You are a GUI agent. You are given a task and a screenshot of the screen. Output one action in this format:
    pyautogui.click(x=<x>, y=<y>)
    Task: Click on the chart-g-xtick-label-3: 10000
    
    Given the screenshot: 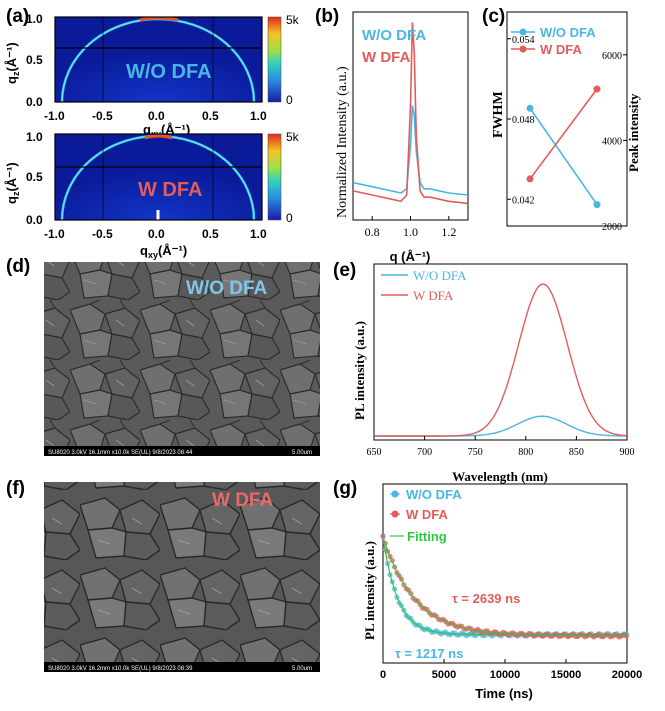 What is the action you would take?
    pyautogui.click(x=505, y=675)
    